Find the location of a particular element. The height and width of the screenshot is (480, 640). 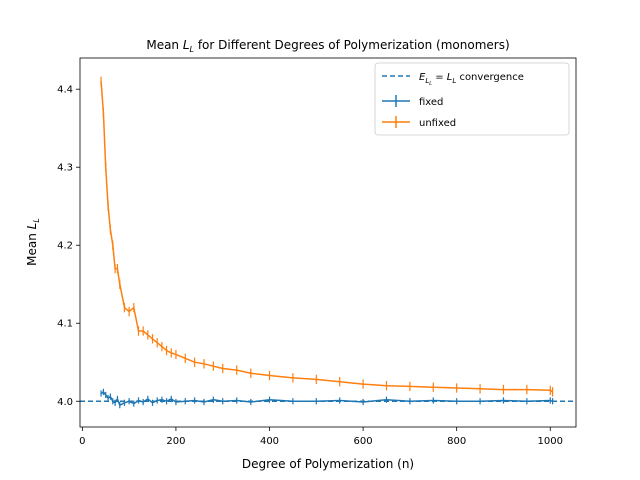

legend-fixed-label: fixed is located at coordinates (431, 102).